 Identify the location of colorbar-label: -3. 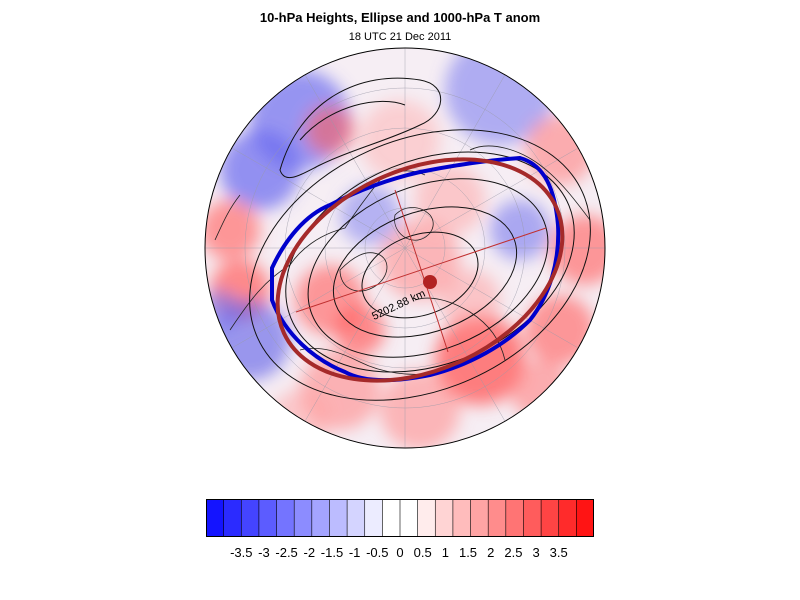
(264, 552).